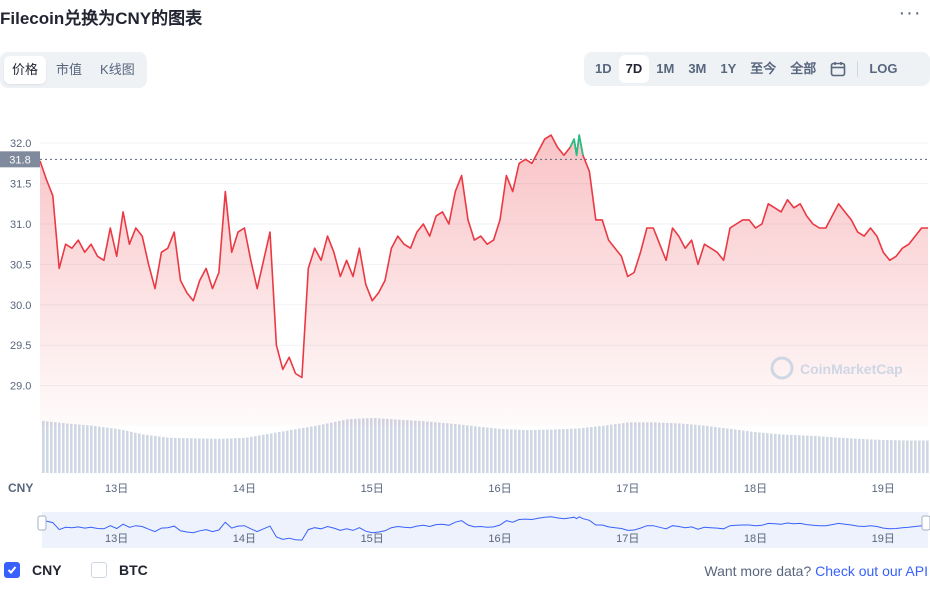 Image resolution: width=930 pixels, height=600 pixels. What do you see at coordinates (883, 539) in the screenshot?
I see `navigator-tick-label: 19日` at bounding box center [883, 539].